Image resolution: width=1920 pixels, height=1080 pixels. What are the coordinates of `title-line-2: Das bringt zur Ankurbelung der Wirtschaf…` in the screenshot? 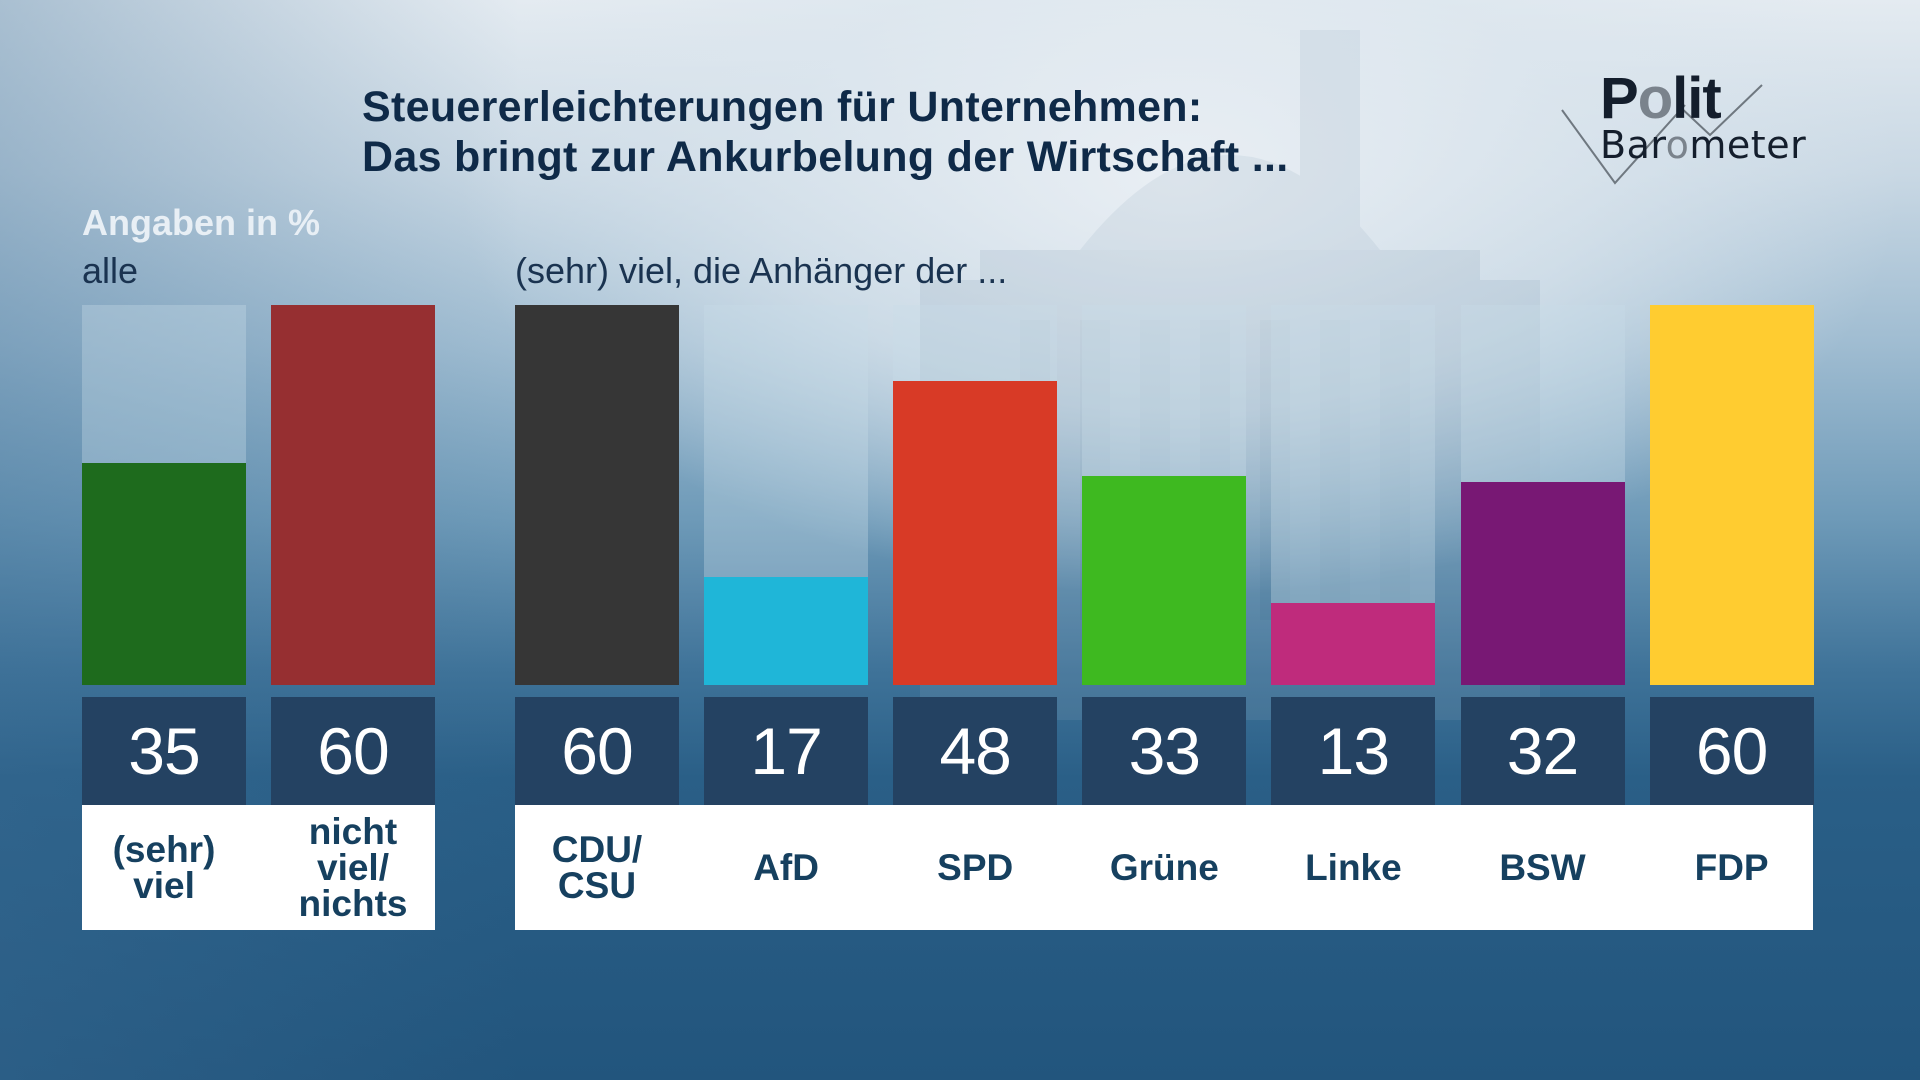 It's located at (825, 157).